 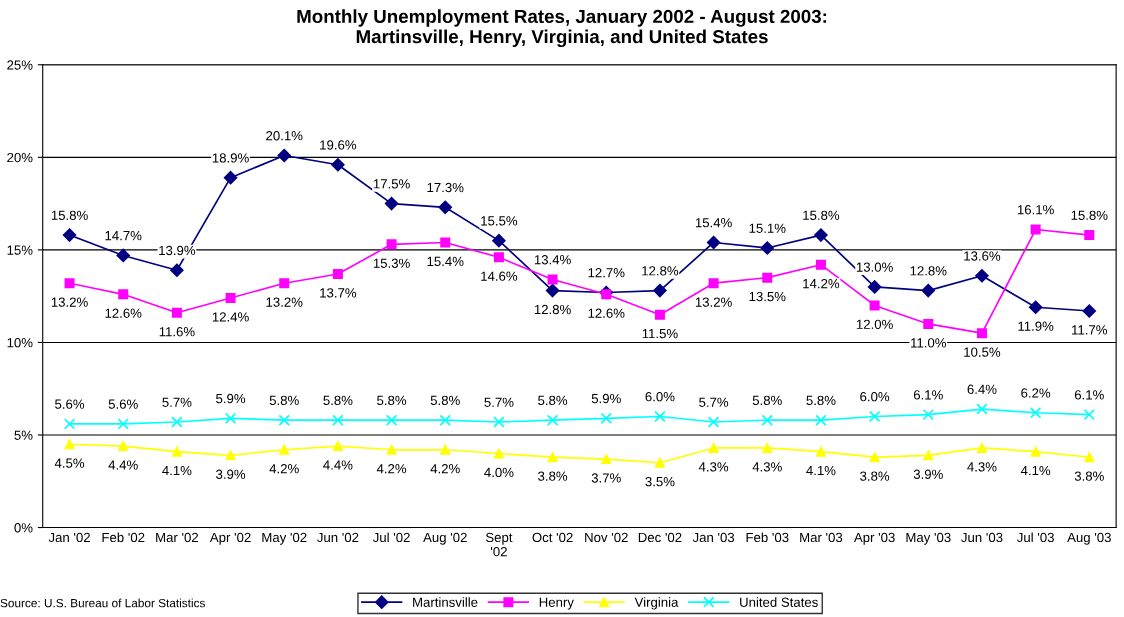 I want to click on data-label: 13.6%, so click(x=982, y=256).